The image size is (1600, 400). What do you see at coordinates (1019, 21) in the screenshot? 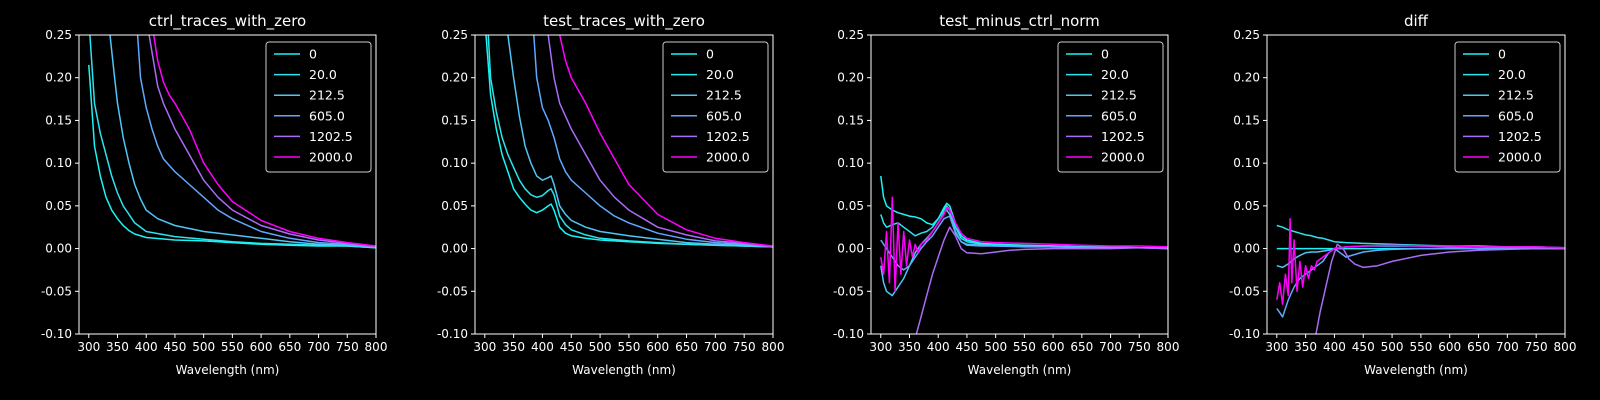
I see `chart-title: test_minus_ctrl_norm` at bounding box center [1019, 21].